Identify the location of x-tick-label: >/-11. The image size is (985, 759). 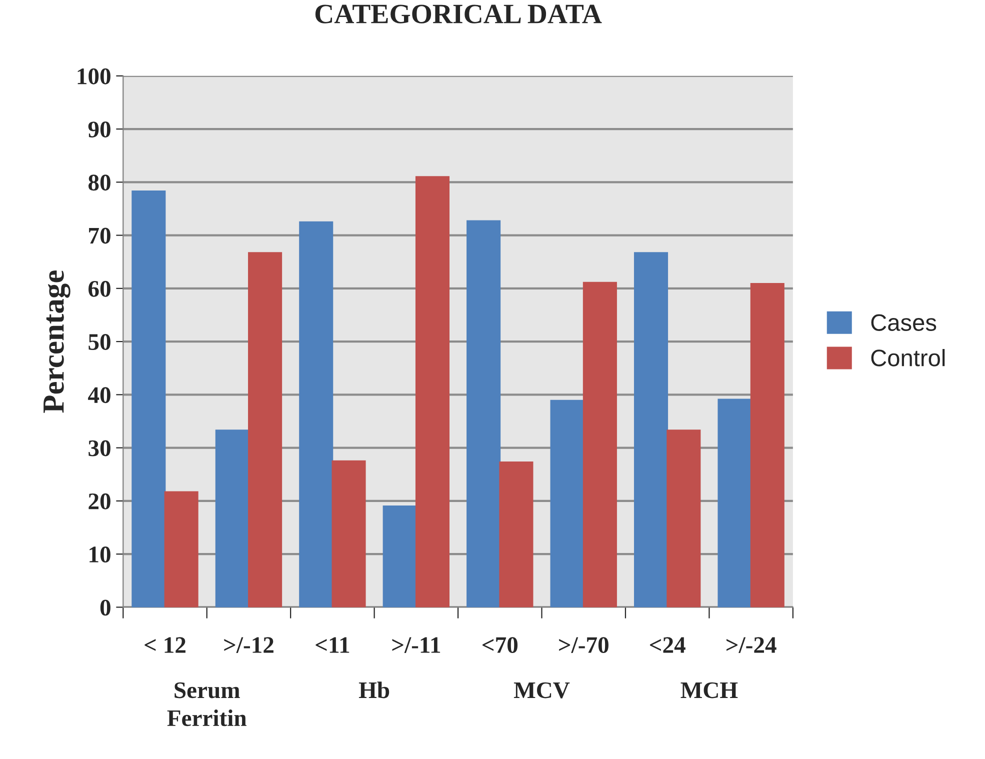
(416, 645).